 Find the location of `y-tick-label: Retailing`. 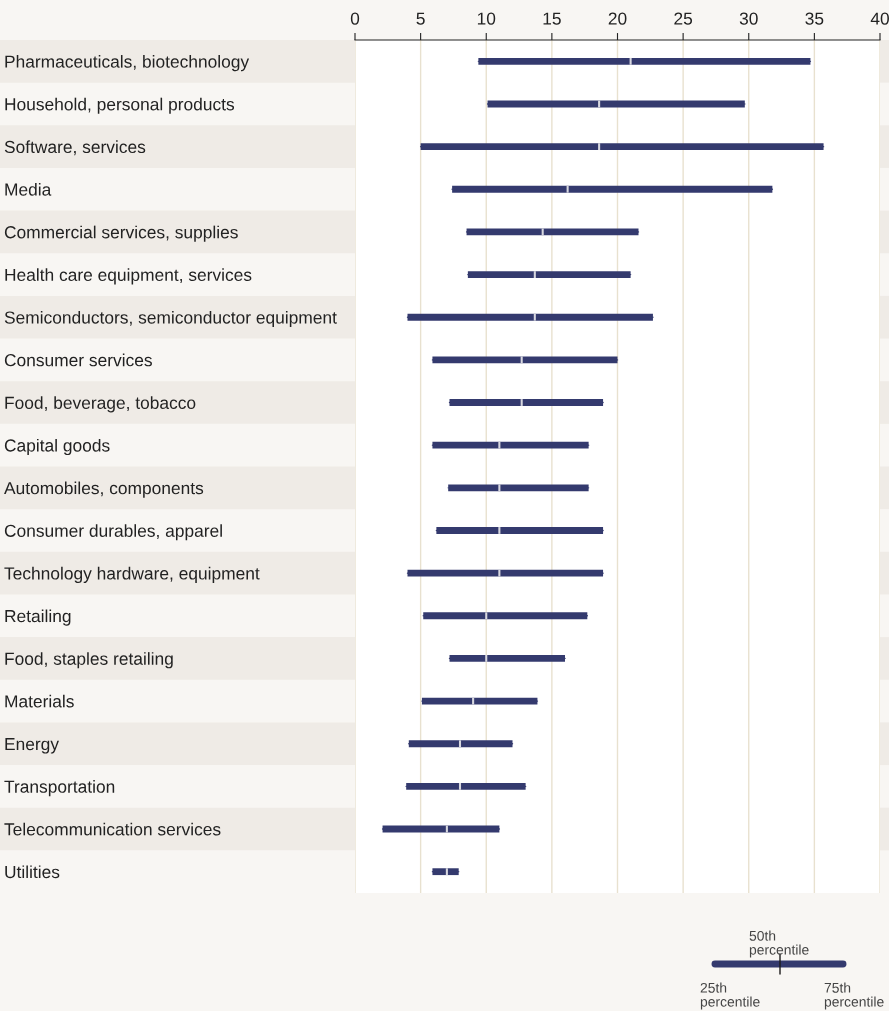

y-tick-label: Retailing is located at coordinates (38, 617).